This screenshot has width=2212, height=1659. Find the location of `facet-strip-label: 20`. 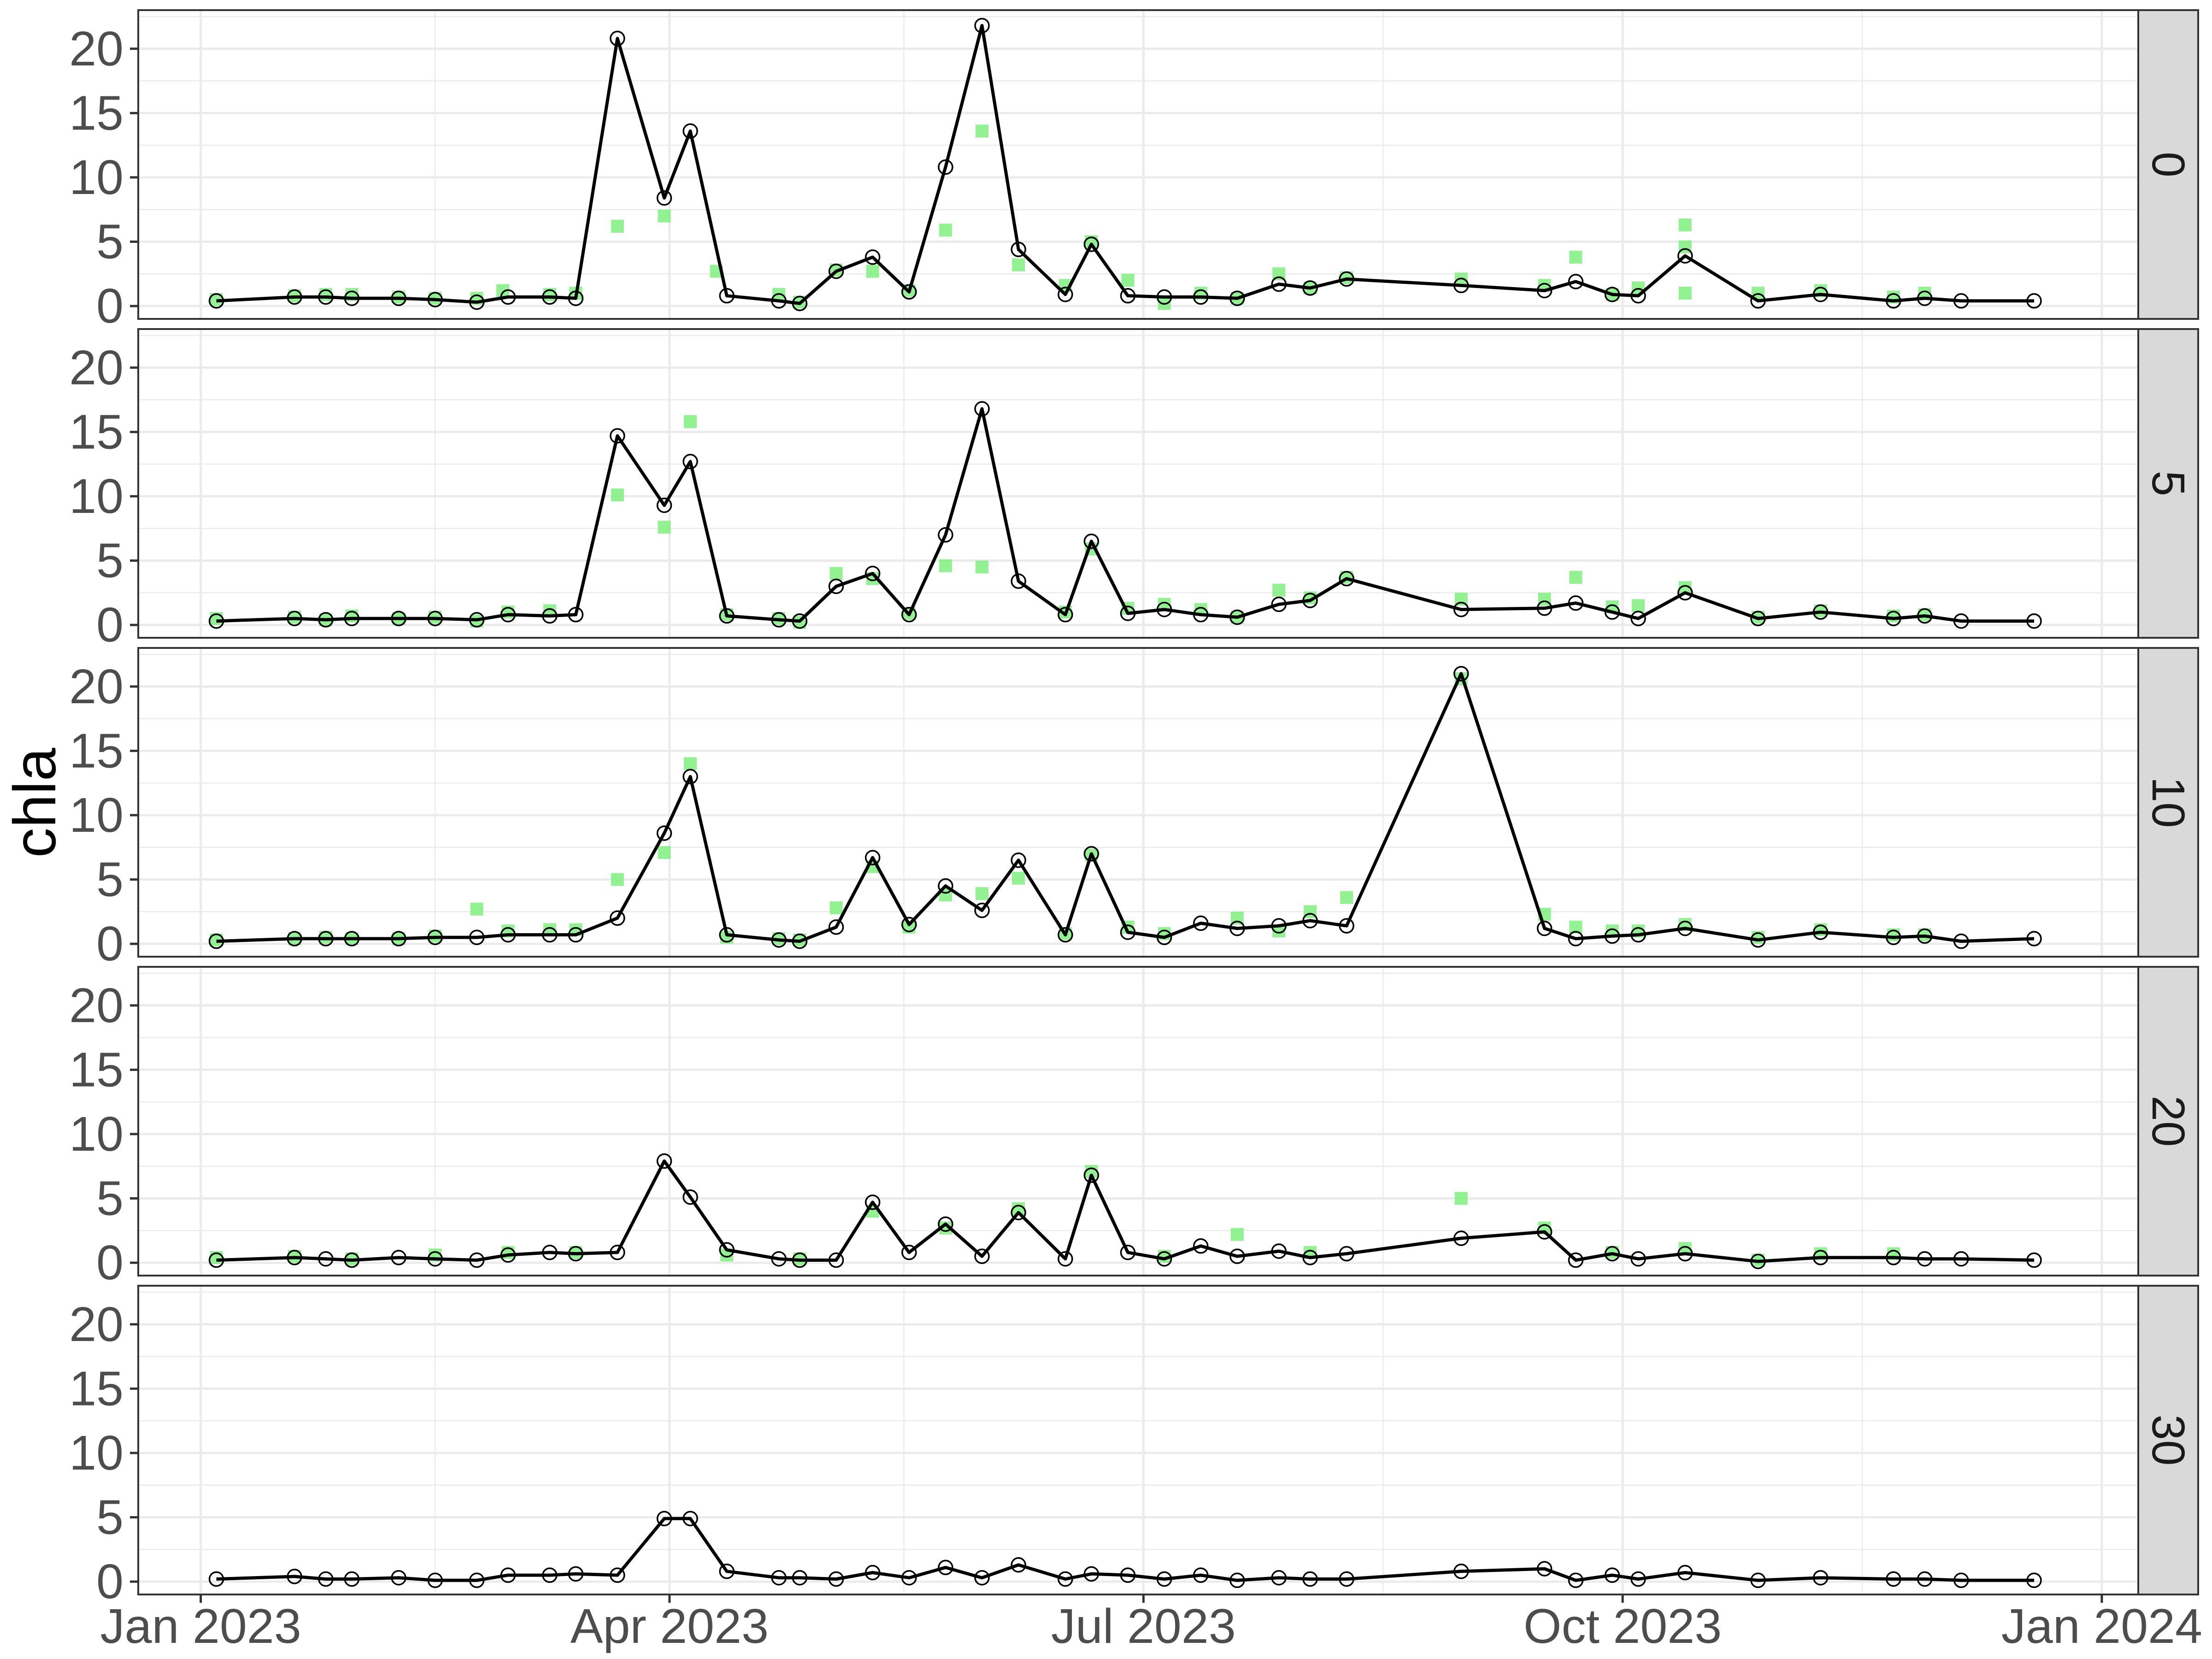

facet-strip-label: 20 is located at coordinates (2168, 1121).